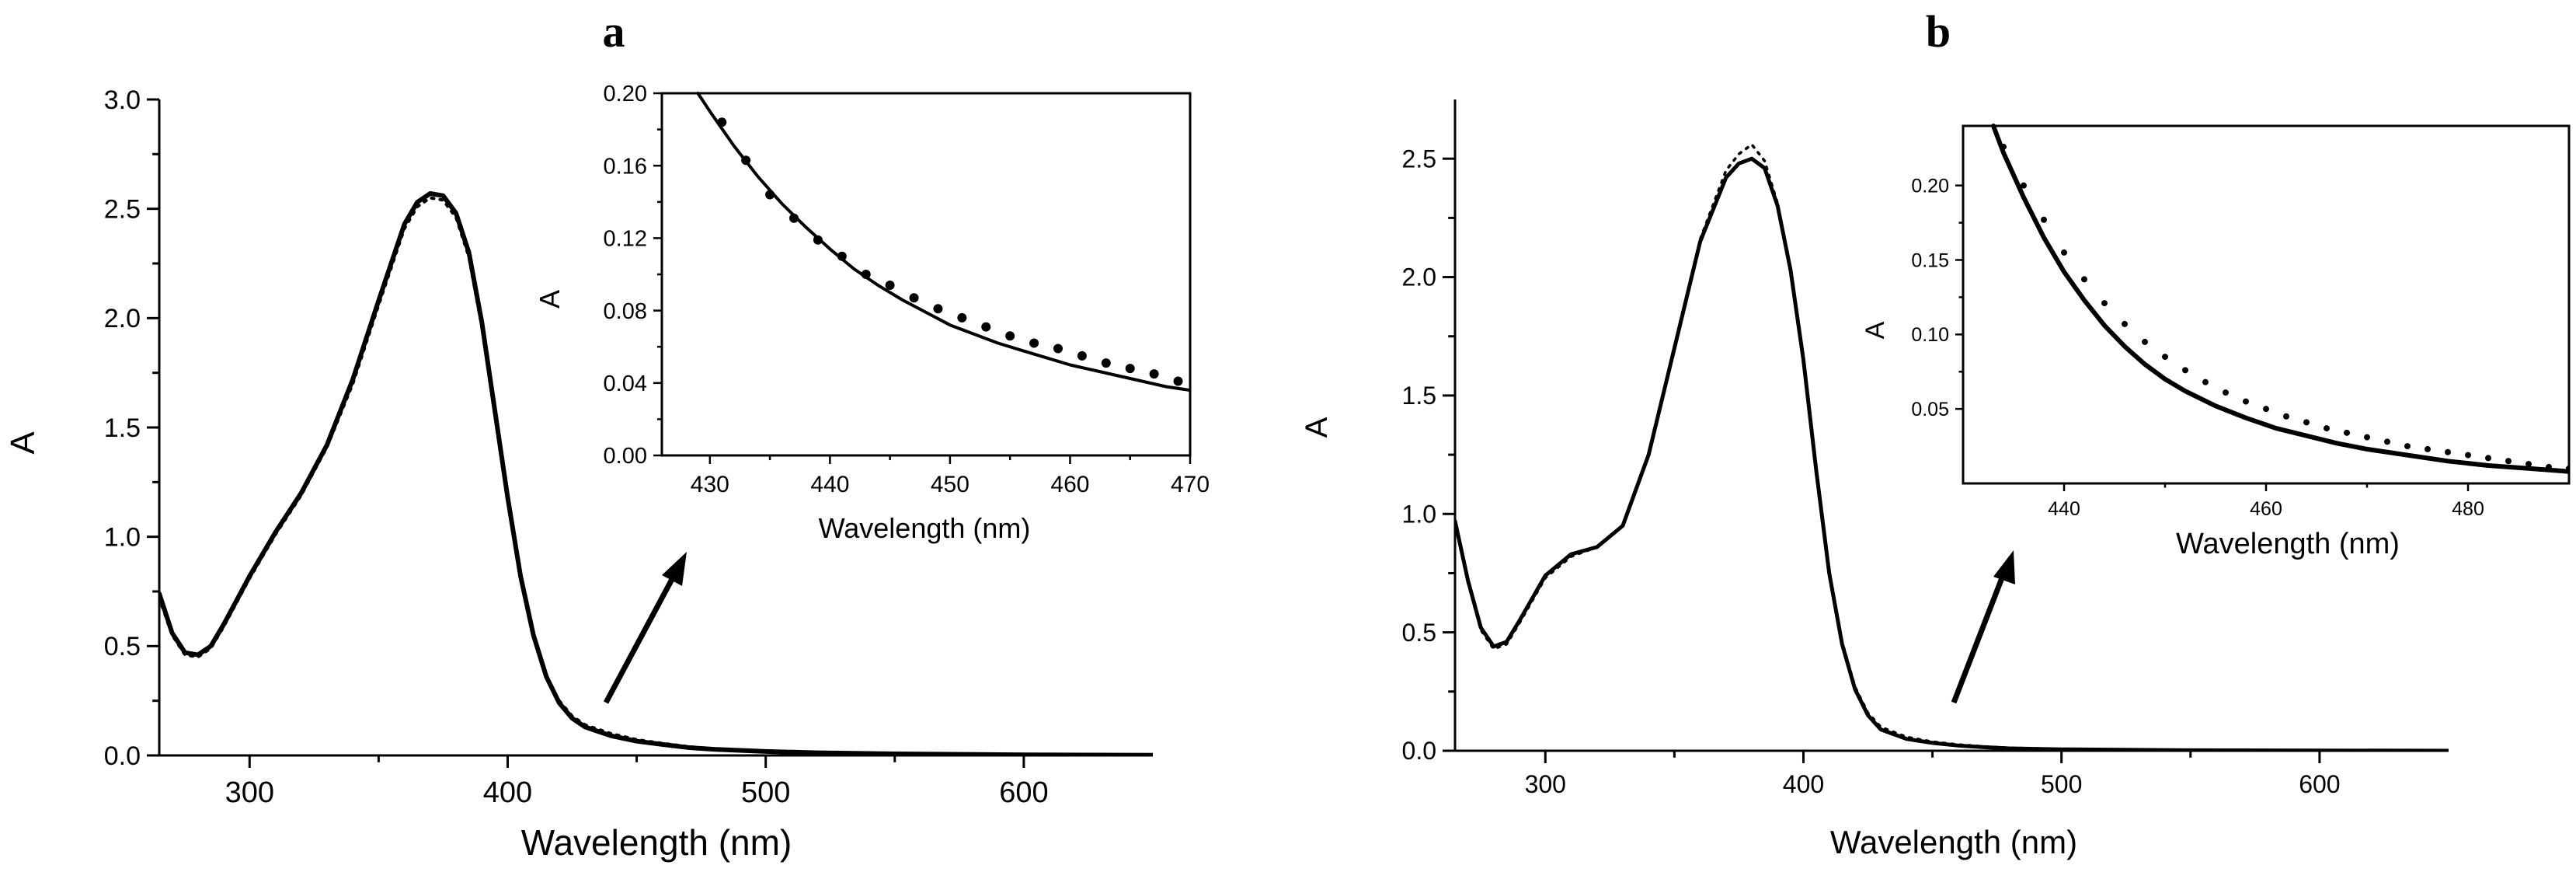  What do you see at coordinates (2468, 509) in the screenshot?
I see `panel-b-inset-x-tick-label: 480` at bounding box center [2468, 509].